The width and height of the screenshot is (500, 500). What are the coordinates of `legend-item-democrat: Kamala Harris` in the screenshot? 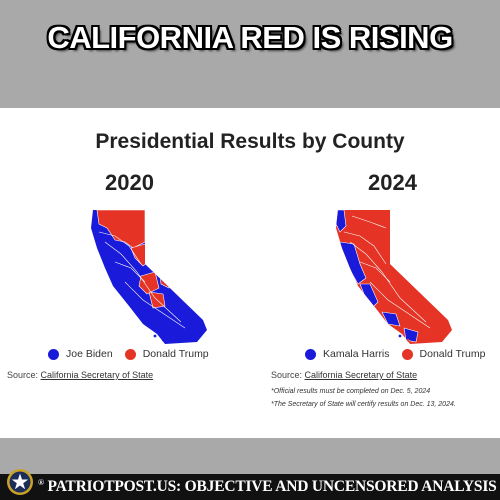 It's located at (347, 354).